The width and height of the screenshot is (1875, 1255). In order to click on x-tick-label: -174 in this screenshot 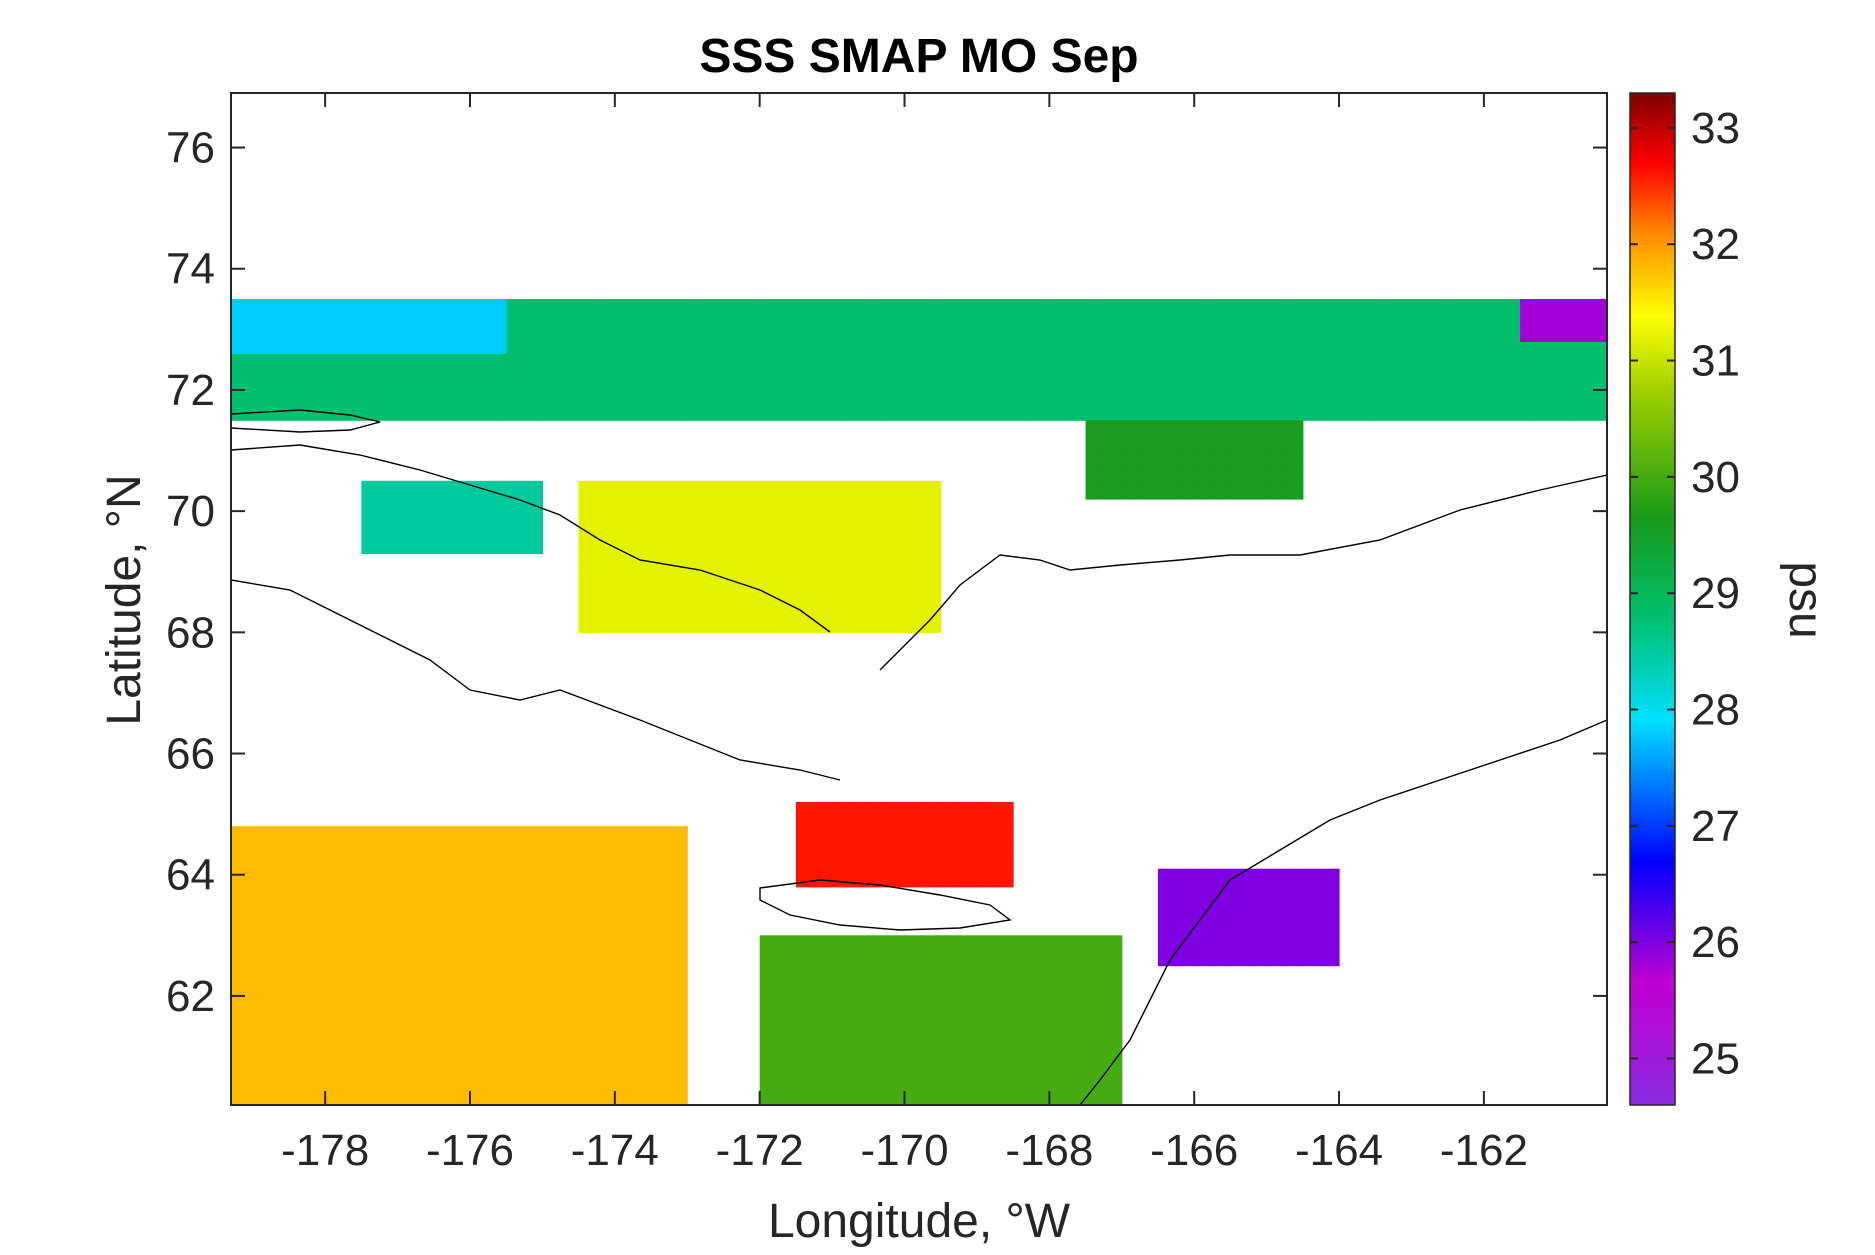, I will do `click(615, 1150)`.